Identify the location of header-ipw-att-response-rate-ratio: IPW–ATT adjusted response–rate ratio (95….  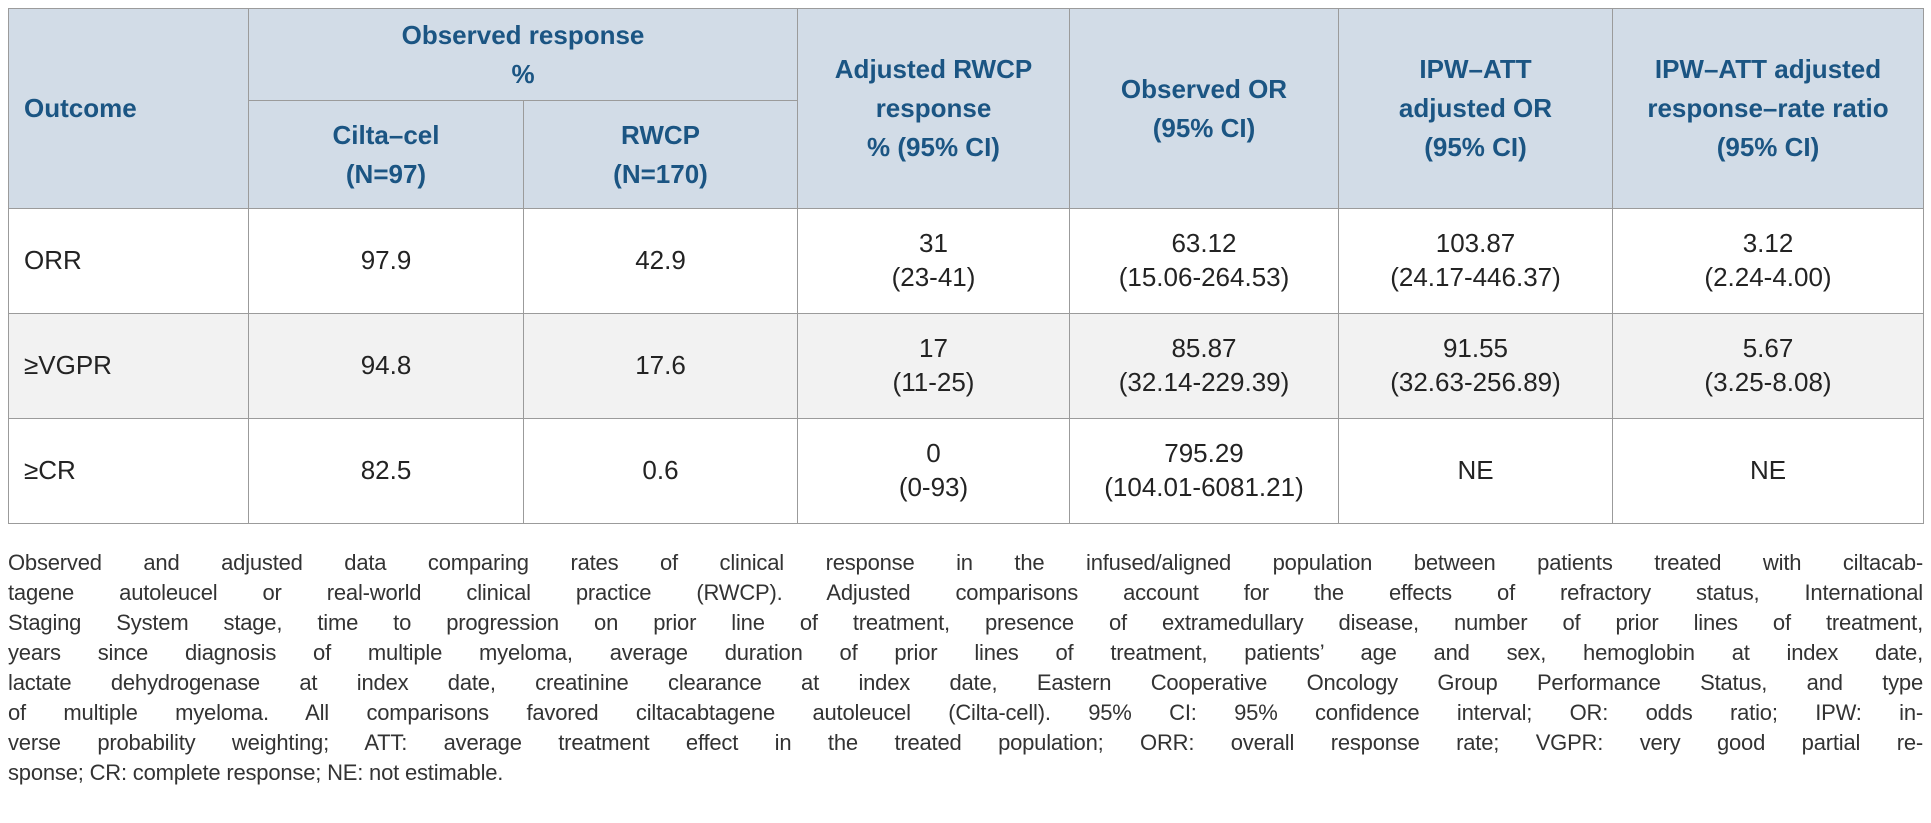
(1768, 108).